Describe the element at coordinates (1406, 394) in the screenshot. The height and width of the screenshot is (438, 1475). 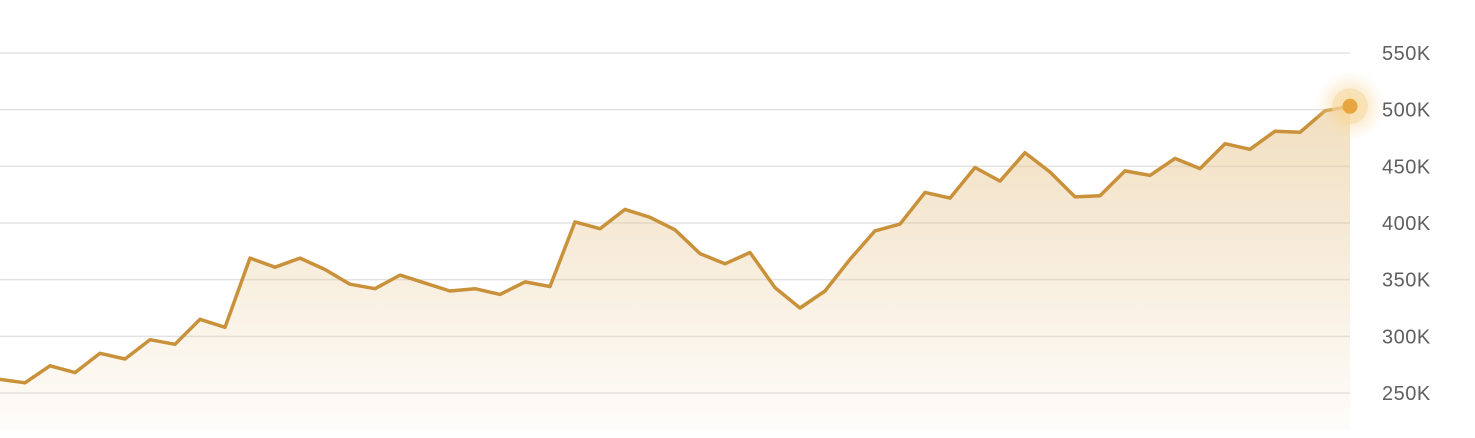
I see `y-tick-label: 250K` at that location.